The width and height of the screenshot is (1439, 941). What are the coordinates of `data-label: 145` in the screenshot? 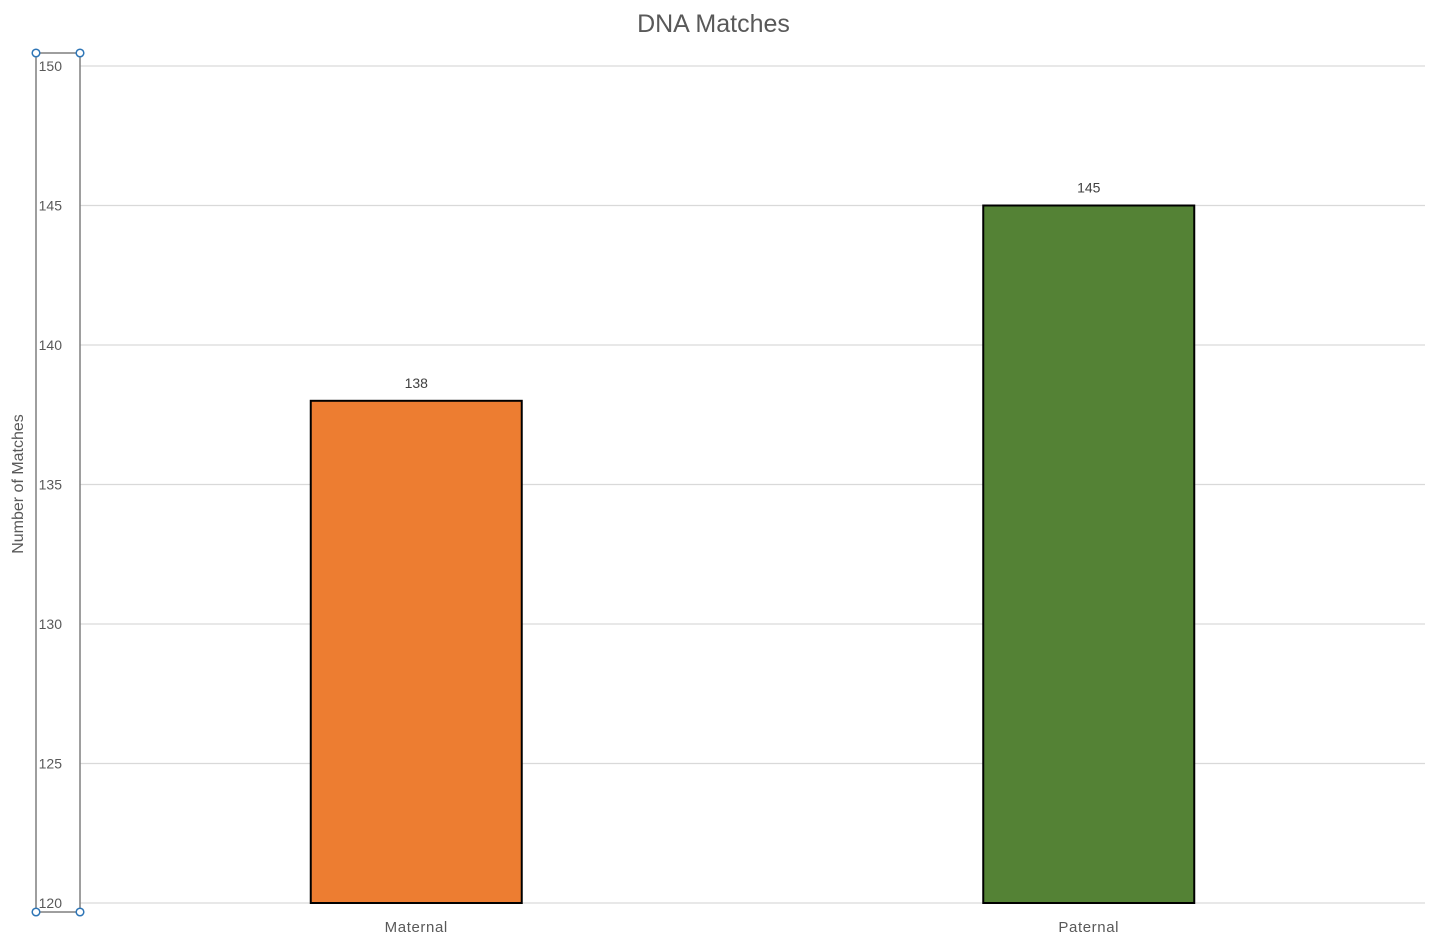 It's located at (1089, 188).